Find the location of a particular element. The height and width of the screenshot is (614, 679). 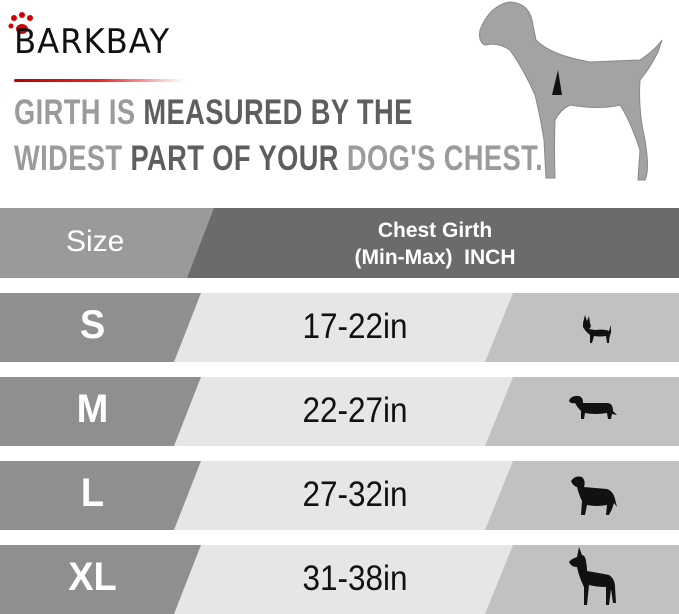

size-label: L is located at coordinates (92, 493).